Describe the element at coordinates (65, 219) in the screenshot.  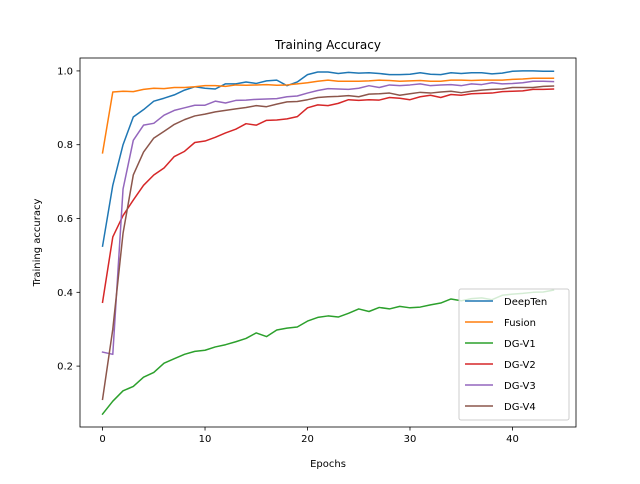
I see `y-tick-label: 0.6` at that location.